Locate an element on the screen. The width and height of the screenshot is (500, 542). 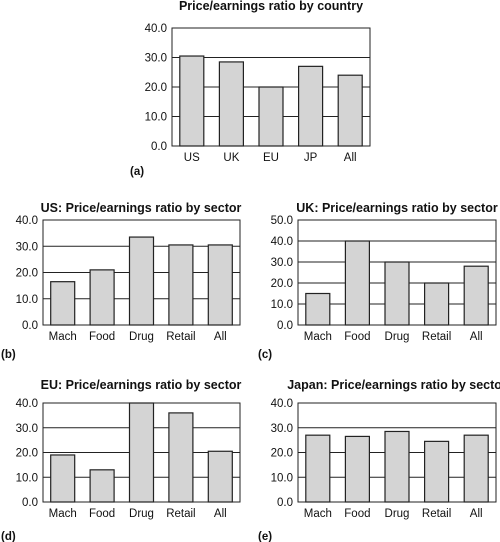
bar-uk is located at coordinates (231, 104).